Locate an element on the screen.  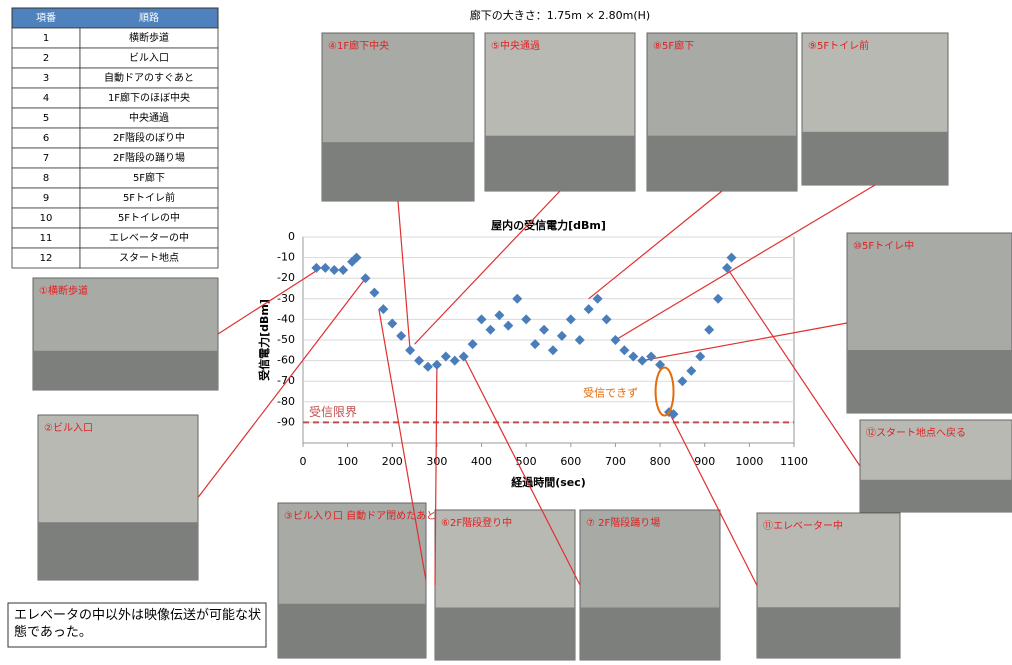
table-cell-text: 6 is located at coordinates (46, 138).